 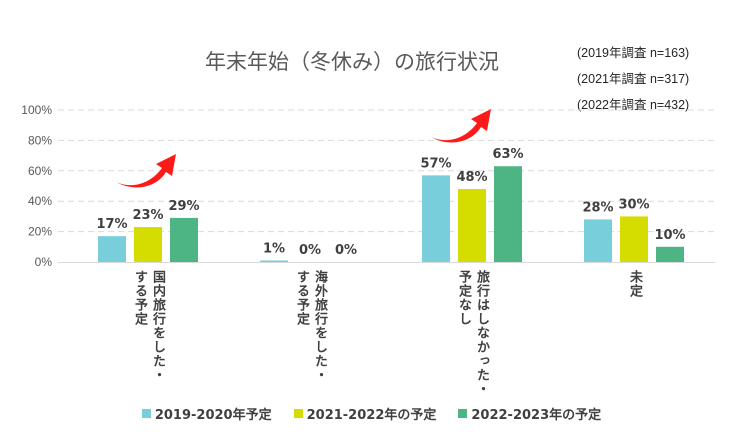 I want to click on sample-note-2021: (2021年調査 n=317), so click(x=633, y=79).